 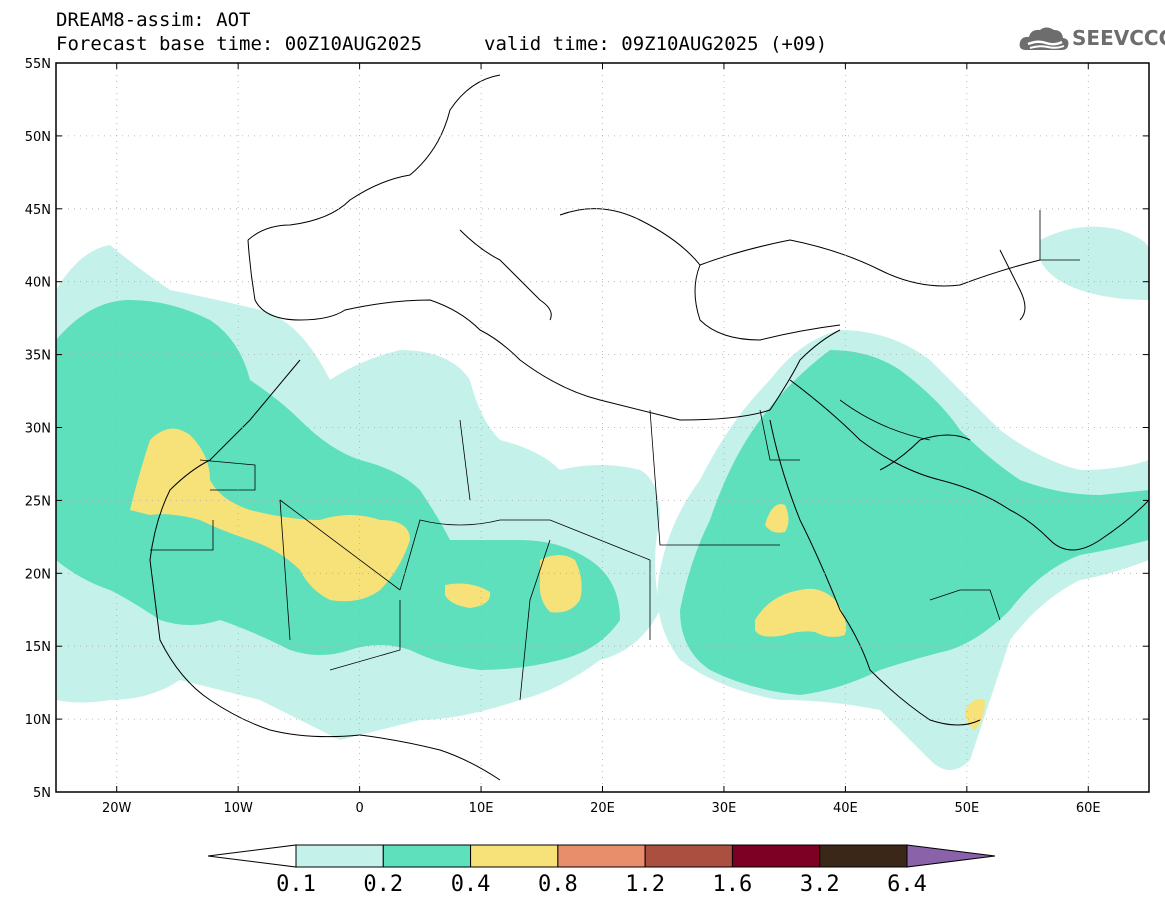 What do you see at coordinates (819, 884) in the screenshot?
I see `colorbar-label: 3.2` at bounding box center [819, 884].